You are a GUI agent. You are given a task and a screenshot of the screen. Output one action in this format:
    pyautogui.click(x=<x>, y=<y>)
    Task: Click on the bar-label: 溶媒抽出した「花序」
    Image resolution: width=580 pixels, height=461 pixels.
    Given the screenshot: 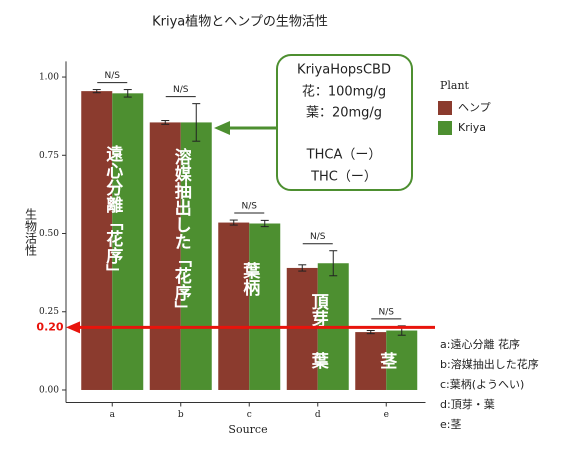 What is the action you would take?
    pyautogui.click(x=181, y=232)
    